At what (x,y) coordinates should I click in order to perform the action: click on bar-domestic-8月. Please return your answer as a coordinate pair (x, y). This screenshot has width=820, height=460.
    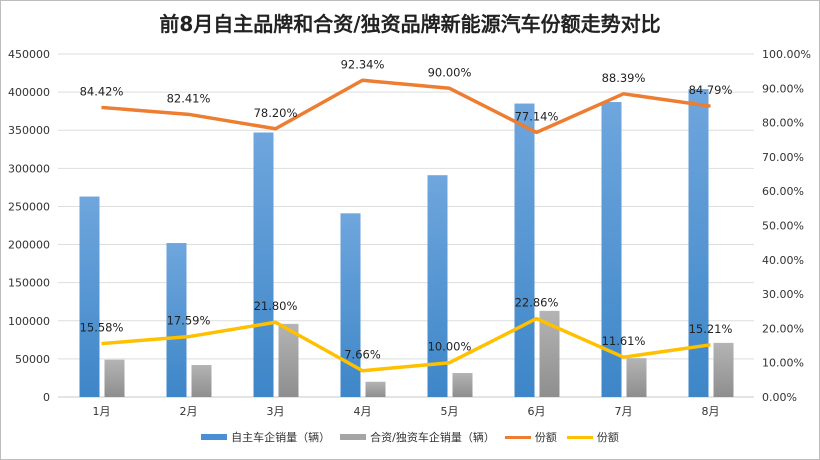
    Looking at the image, I should click on (698, 243).